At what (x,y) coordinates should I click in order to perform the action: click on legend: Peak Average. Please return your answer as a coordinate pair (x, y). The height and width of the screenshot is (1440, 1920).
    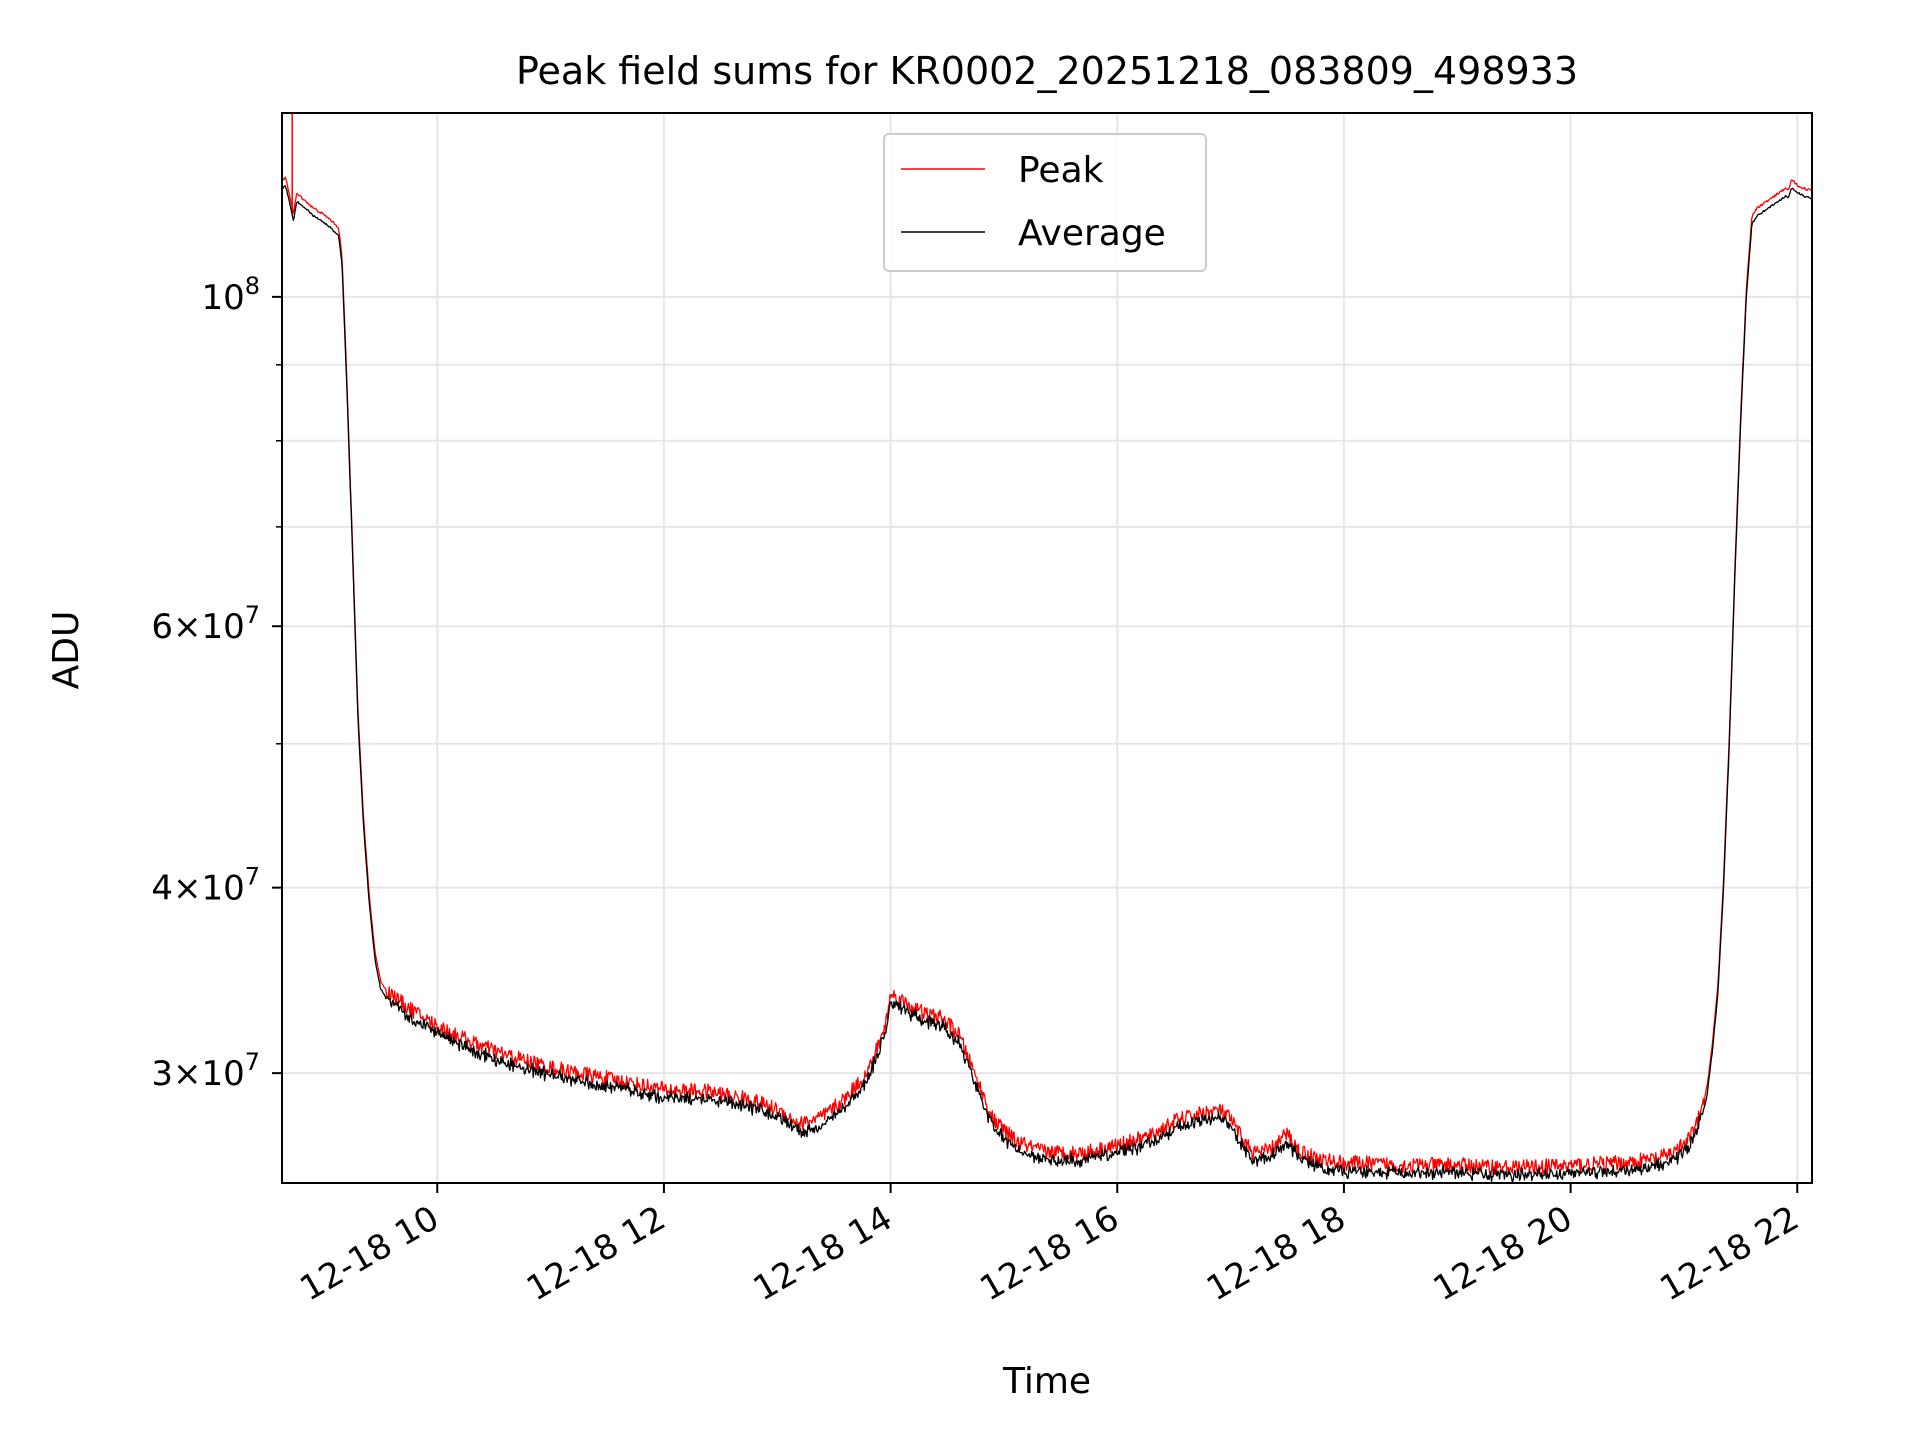
    Looking at the image, I should click on (1045, 202).